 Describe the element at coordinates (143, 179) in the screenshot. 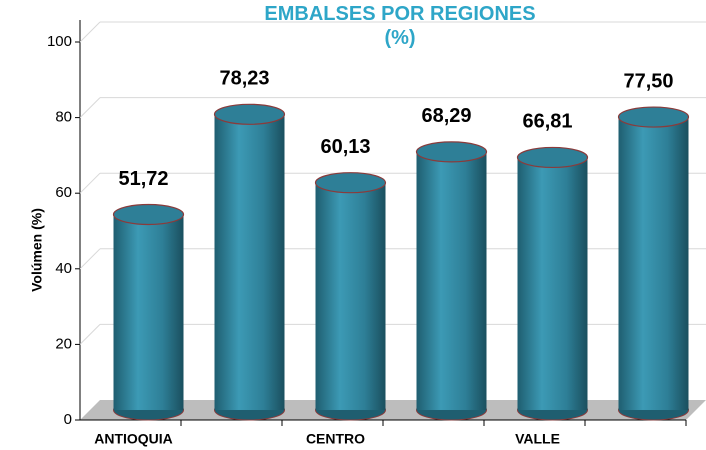

I see `value-label: 51,72` at that location.